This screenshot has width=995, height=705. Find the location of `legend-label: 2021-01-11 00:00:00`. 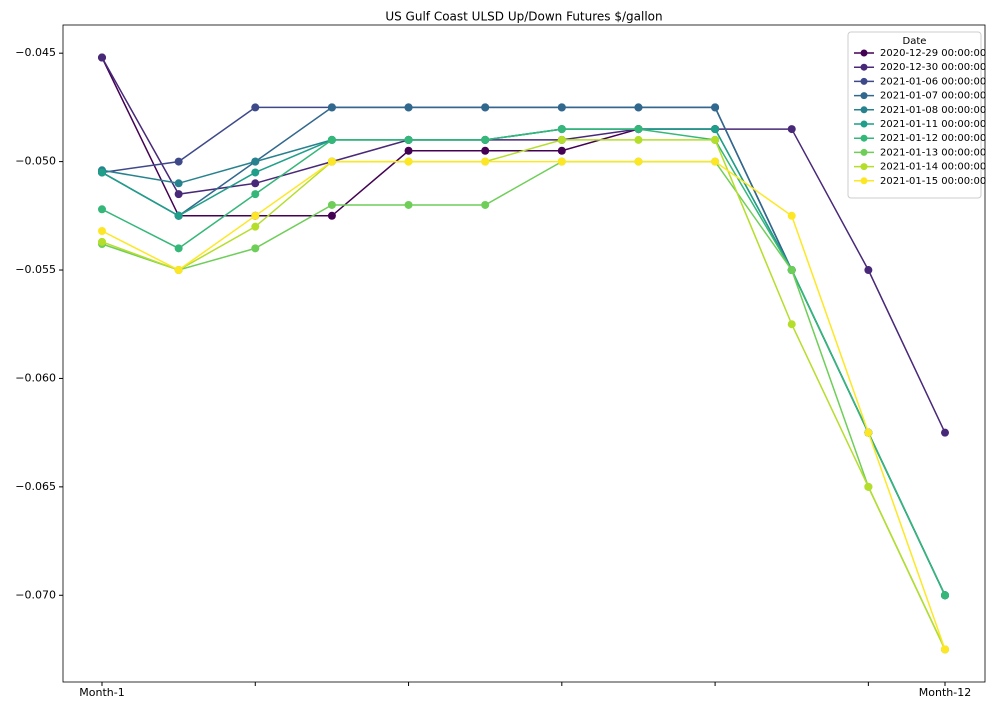

legend-label: 2021-01-11 00:00:00 is located at coordinates (933, 124).